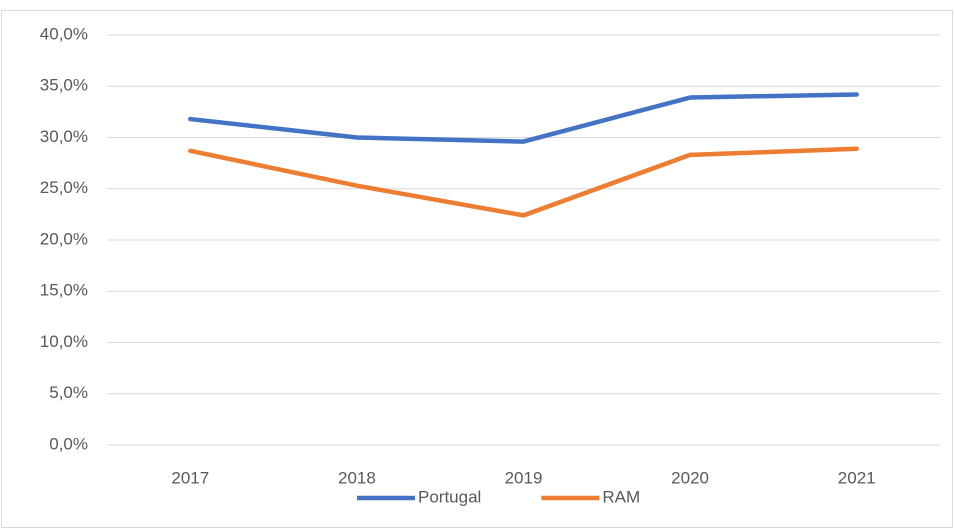 The image size is (955, 529). I want to click on y-tick-label: 30,0%, so click(64, 136).